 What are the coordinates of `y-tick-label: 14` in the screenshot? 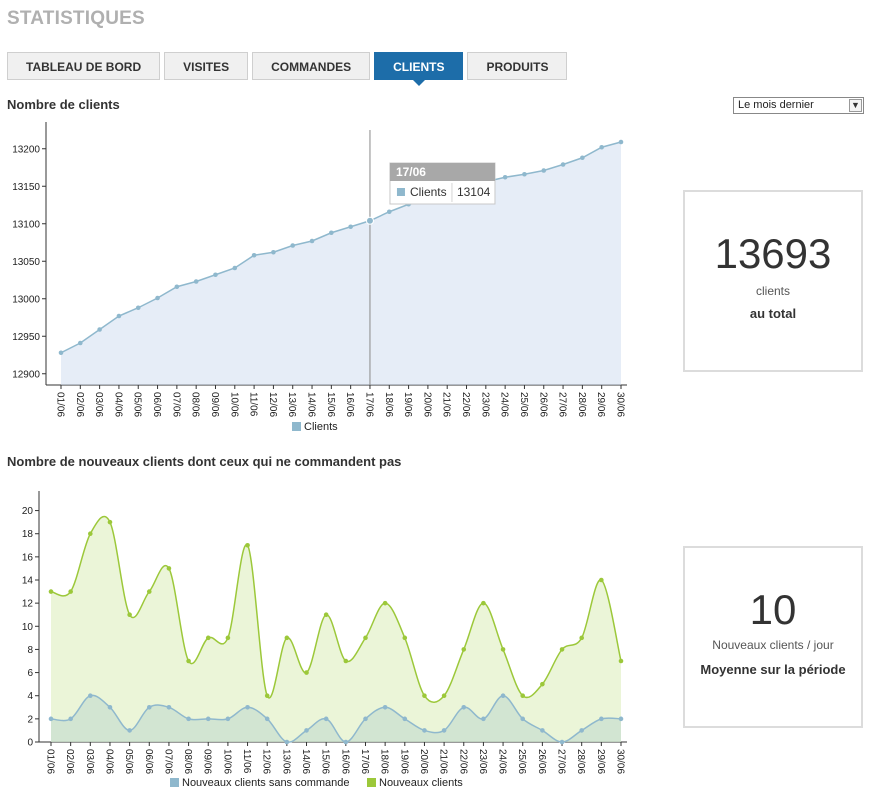 It's located at (28, 581).